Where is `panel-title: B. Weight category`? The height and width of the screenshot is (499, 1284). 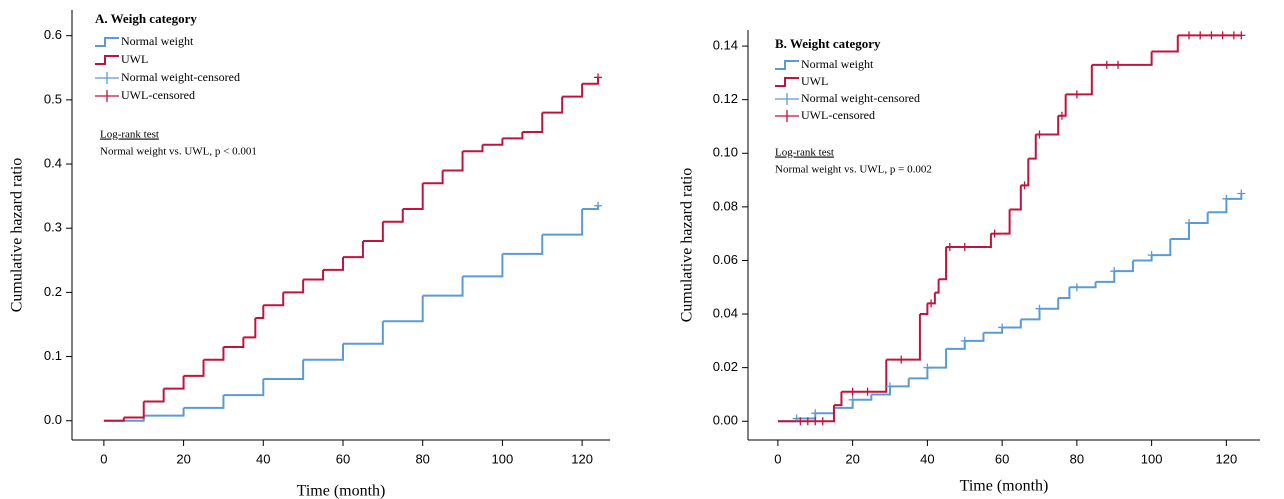
panel-title: B. Weight category is located at coordinates (828, 43).